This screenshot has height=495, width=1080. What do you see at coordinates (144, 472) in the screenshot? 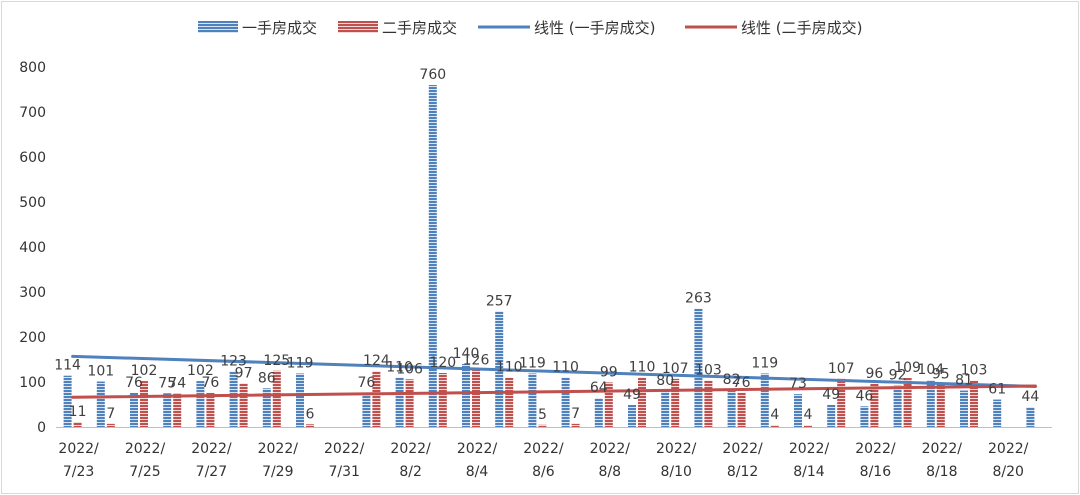
I see `x-tick-label-line2-2: 7/25` at bounding box center [144, 472].